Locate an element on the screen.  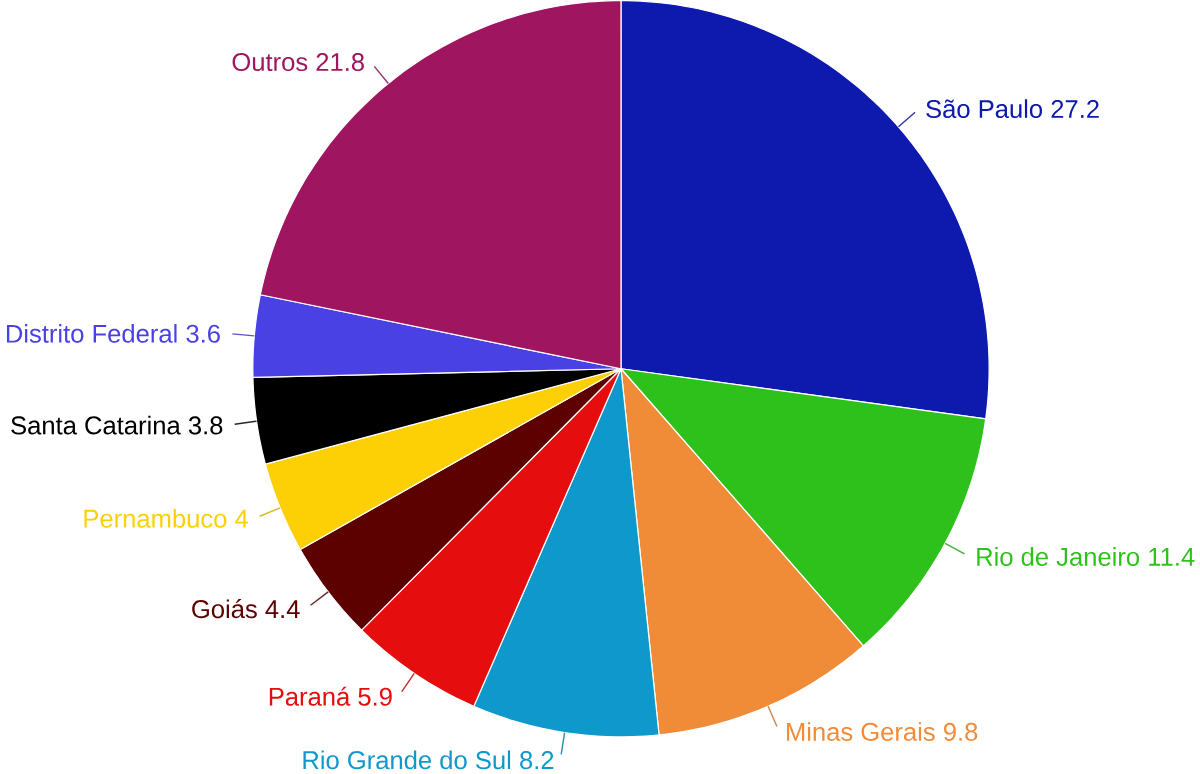
data-label: 21.8 is located at coordinates (340, 62).